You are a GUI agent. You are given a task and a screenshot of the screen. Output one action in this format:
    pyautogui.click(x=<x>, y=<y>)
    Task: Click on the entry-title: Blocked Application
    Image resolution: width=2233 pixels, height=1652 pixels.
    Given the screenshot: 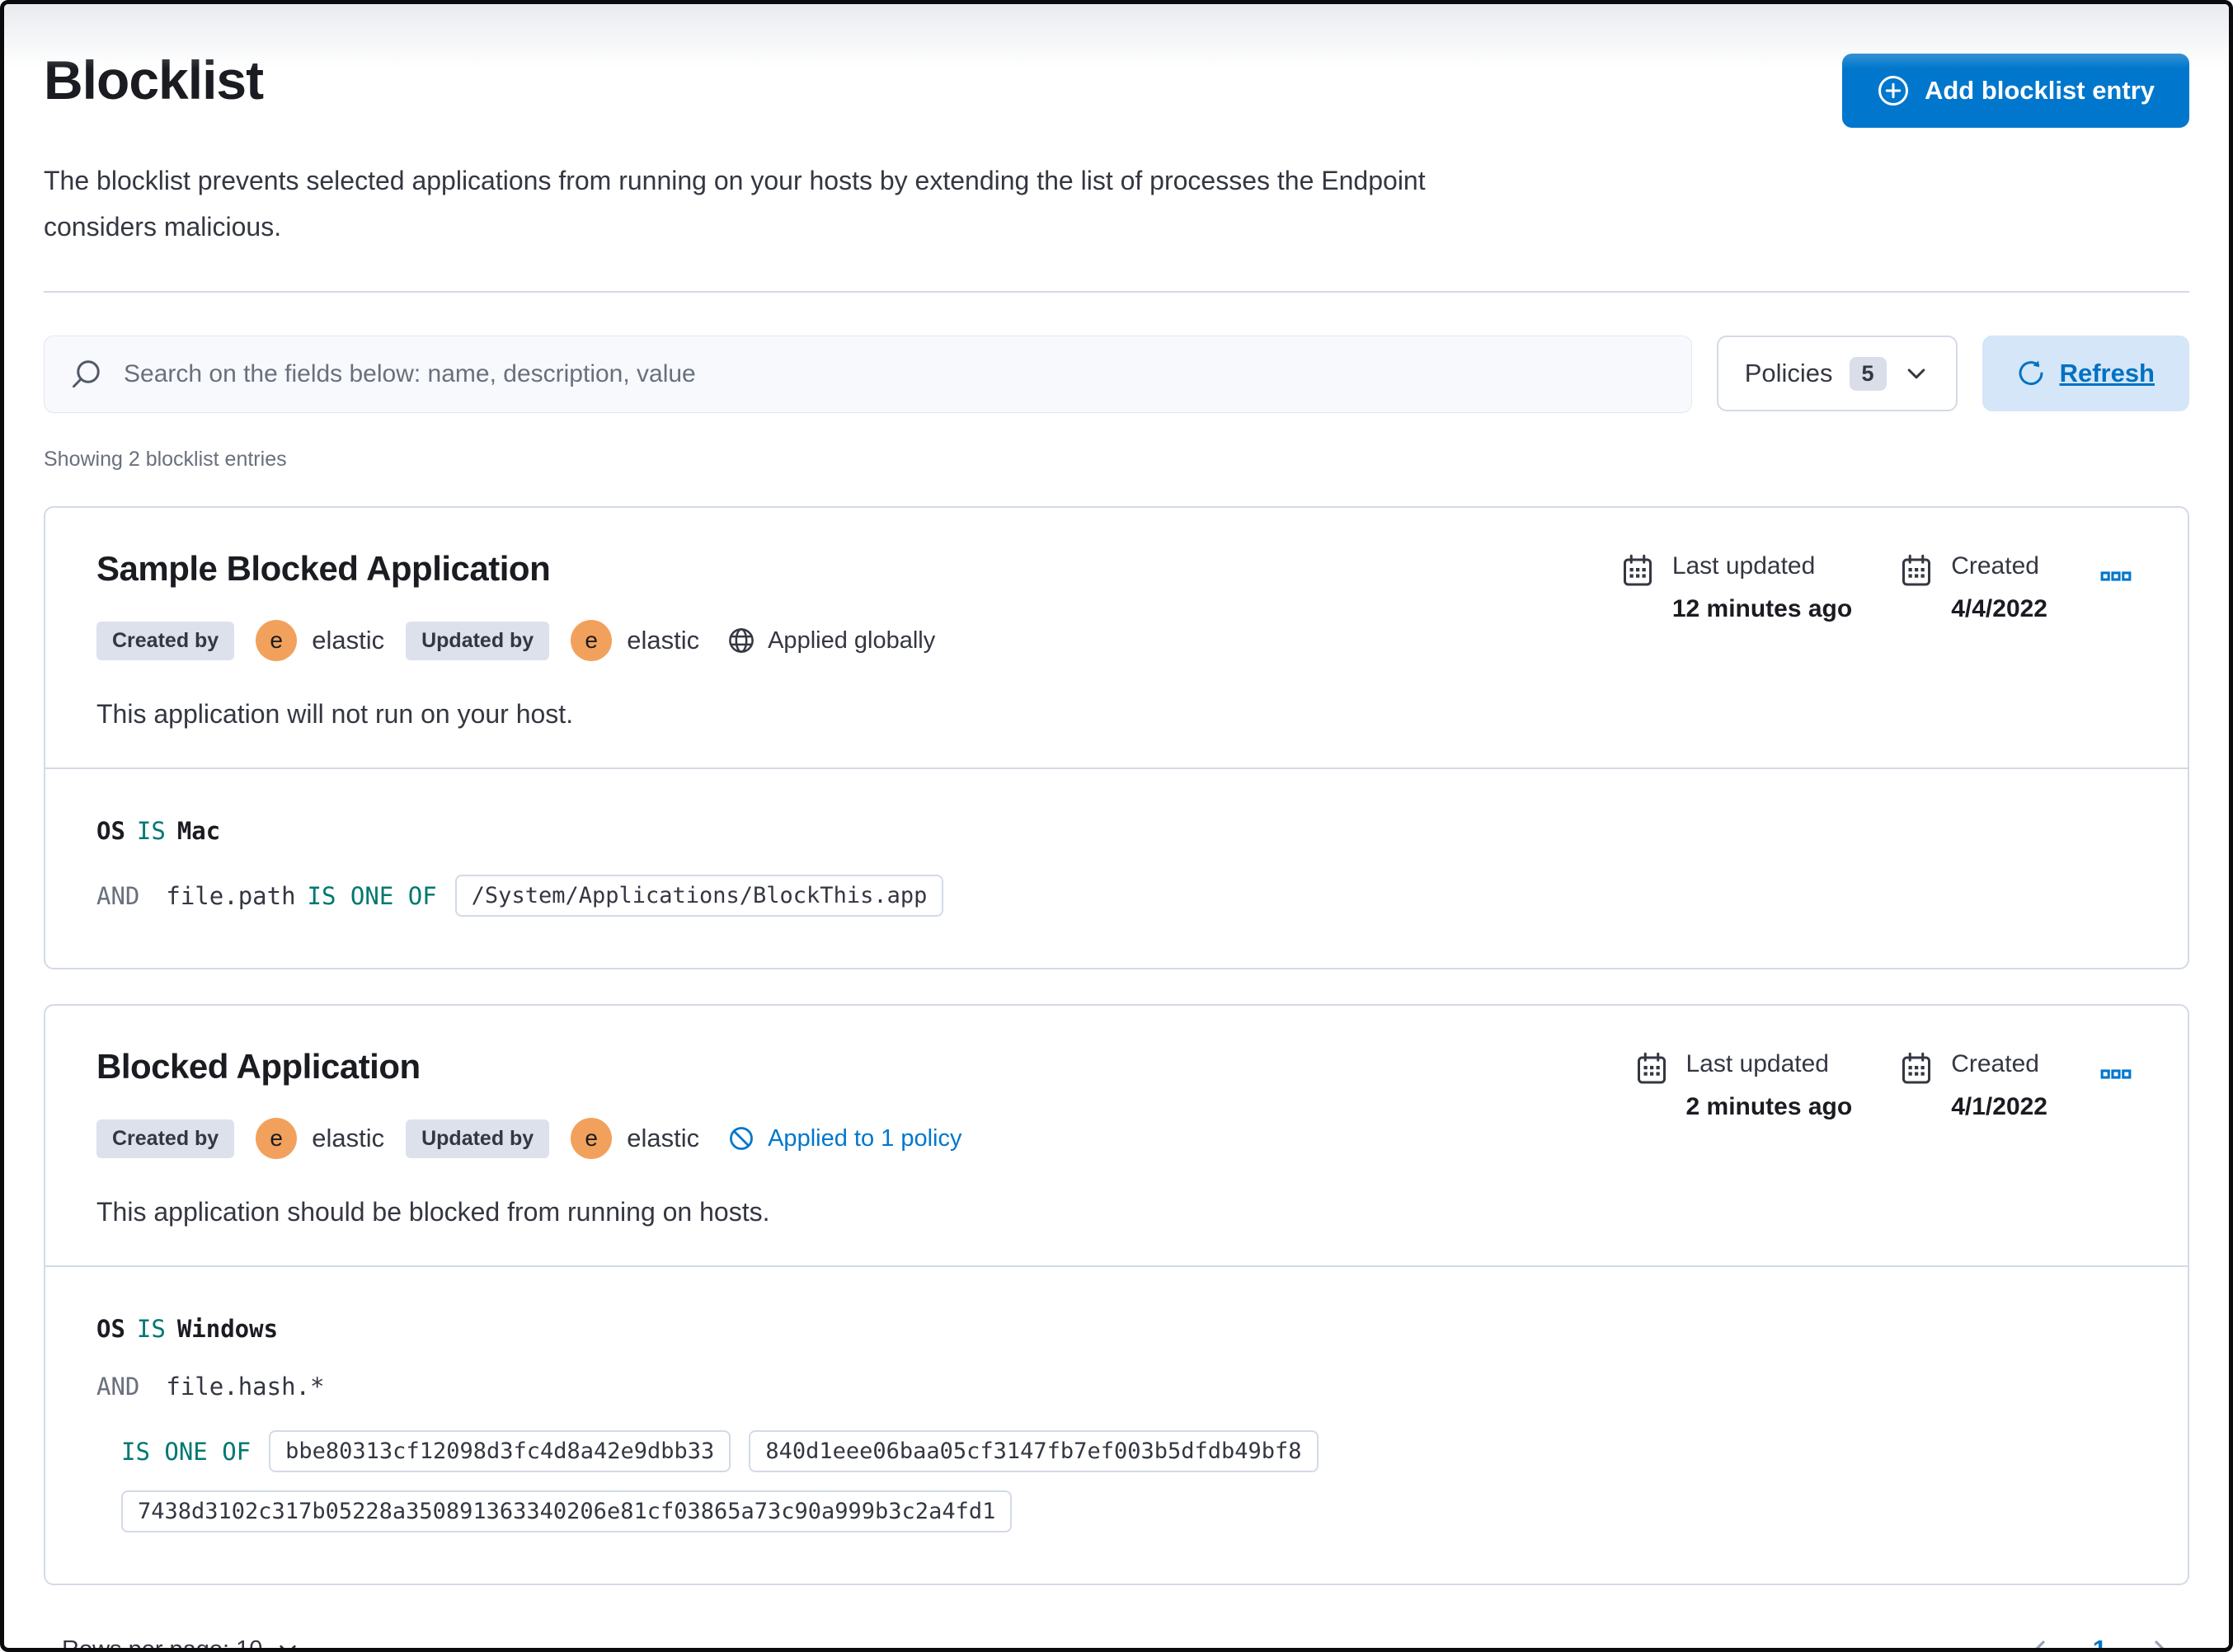 What is the action you would take?
    pyautogui.click(x=258, y=1066)
    